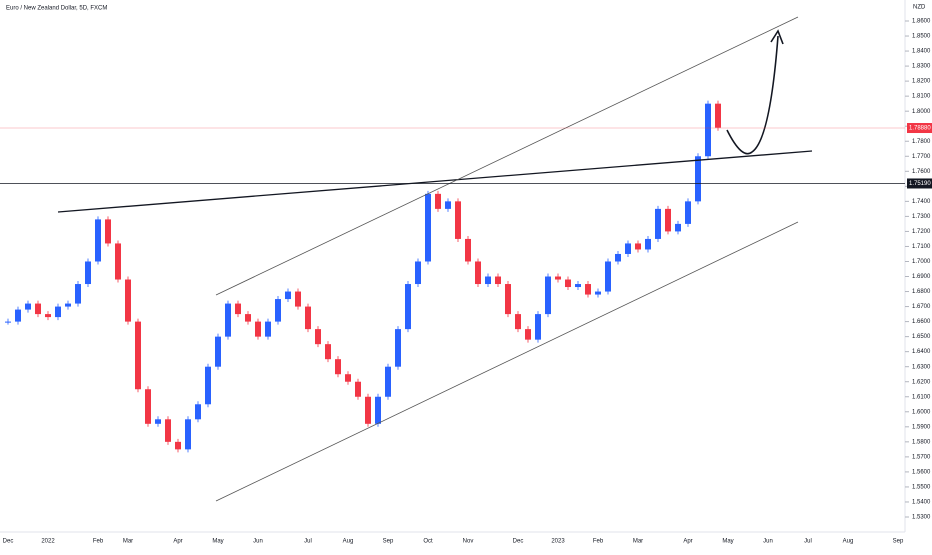 The image size is (932, 555). Describe the element at coordinates (921, 472) in the screenshot. I see `y-tick-label: 1.5600` at that location.